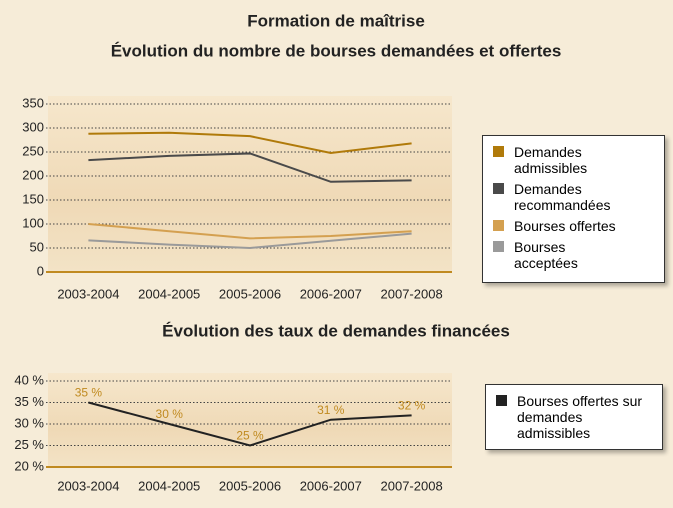 This screenshot has width=673, height=508. I want to click on legend-item: Bourses offertes, so click(573, 226).